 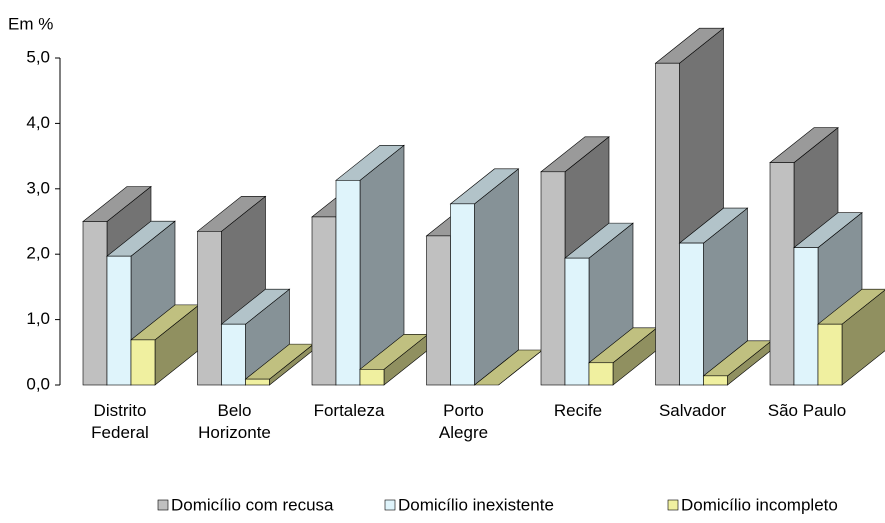 What do you see at coordinates (38, 56) in the screenshot?
I see `y-tick-label: 5,0` at bounding box center [38, 56].